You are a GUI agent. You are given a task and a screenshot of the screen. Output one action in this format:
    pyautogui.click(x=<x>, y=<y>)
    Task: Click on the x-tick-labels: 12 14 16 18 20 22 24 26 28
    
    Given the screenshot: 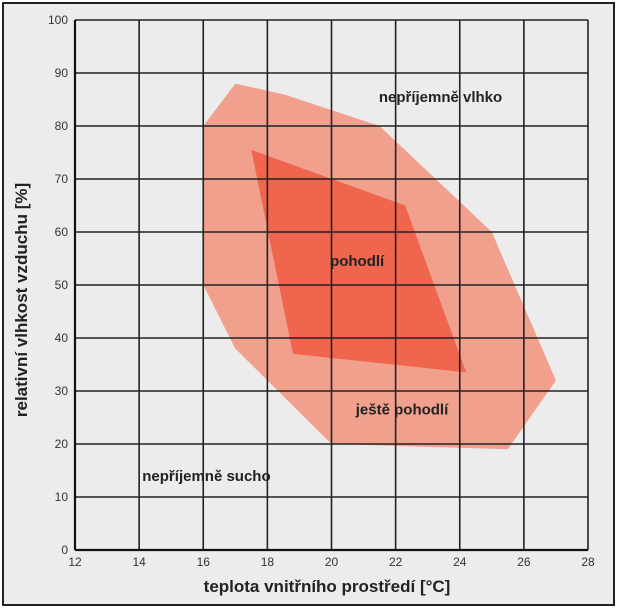 What is the action you would take?
    pyautogui.click(x=331, y=562)
    